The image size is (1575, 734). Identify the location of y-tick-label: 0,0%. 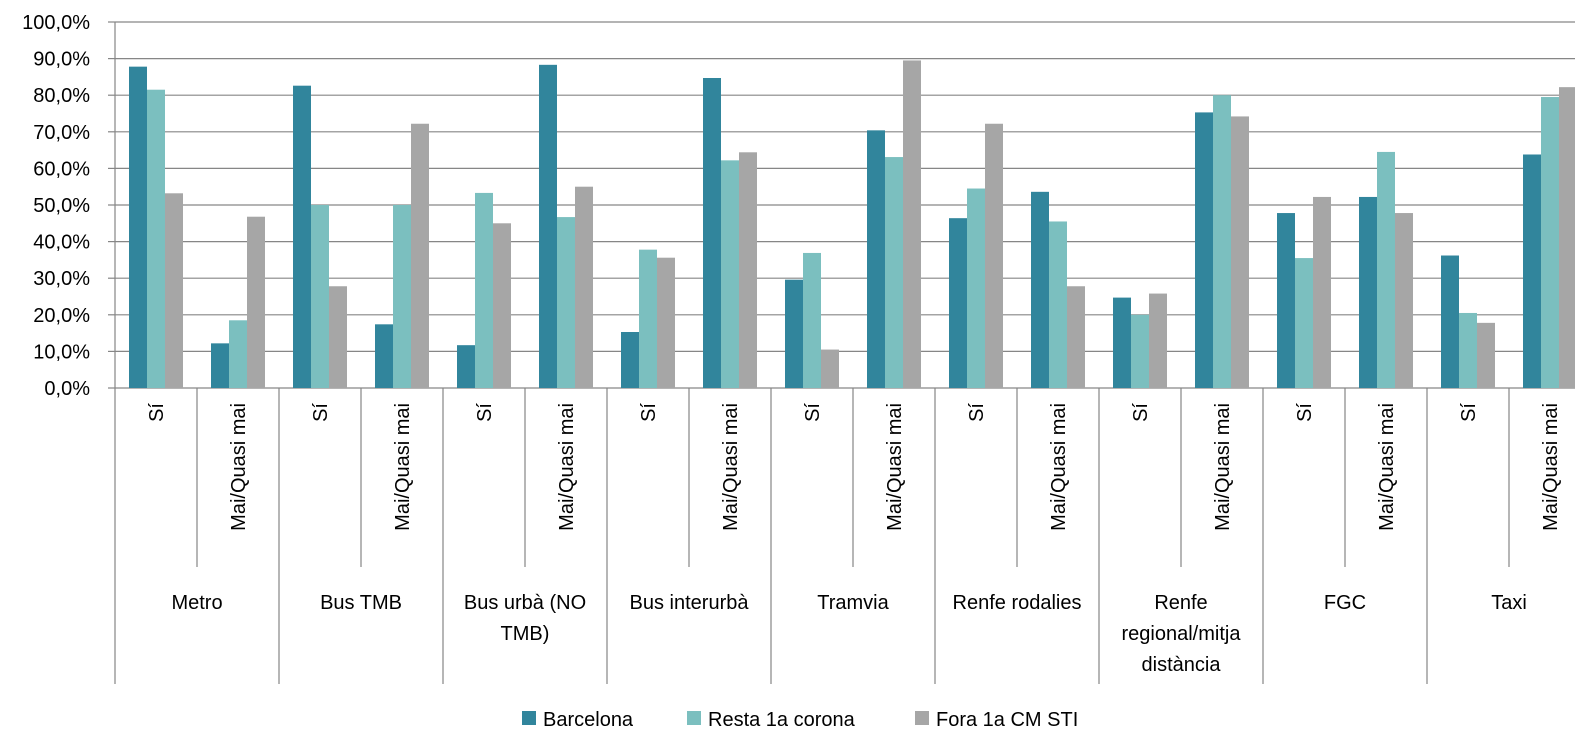
(67, 389).